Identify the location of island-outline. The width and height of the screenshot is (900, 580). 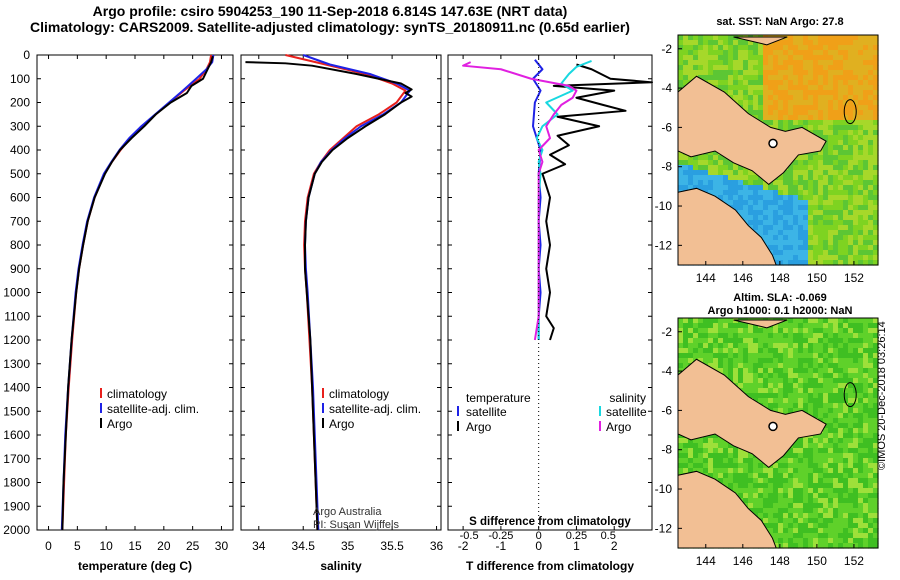
(850, 112).